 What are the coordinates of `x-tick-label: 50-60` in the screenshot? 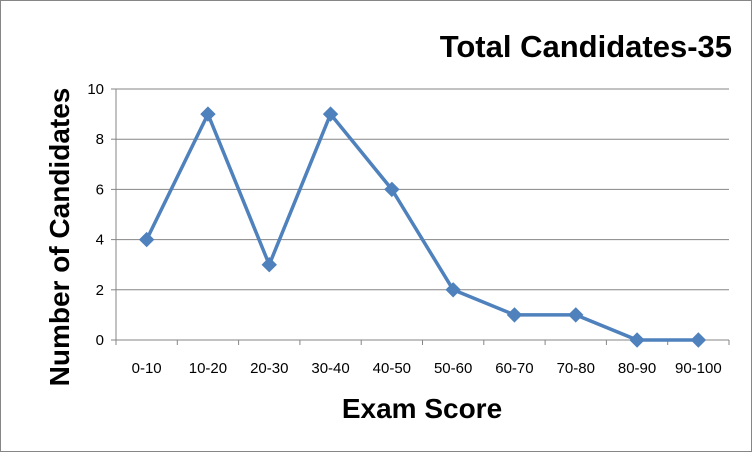 It's located at (453, 368).